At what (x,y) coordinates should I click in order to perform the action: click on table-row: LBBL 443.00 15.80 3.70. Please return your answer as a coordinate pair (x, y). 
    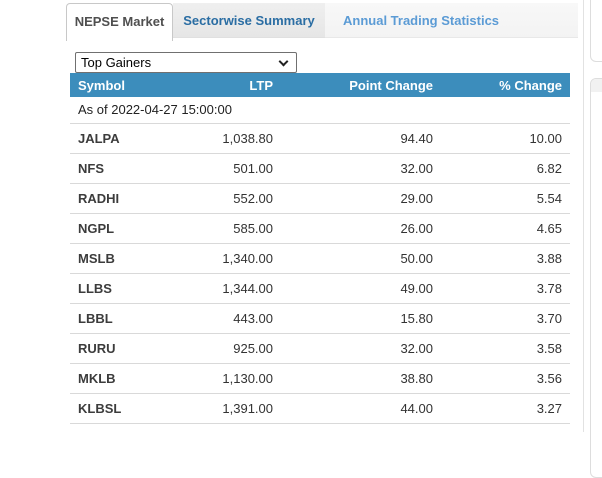
    Looking at the image, I should click on (320, 318).